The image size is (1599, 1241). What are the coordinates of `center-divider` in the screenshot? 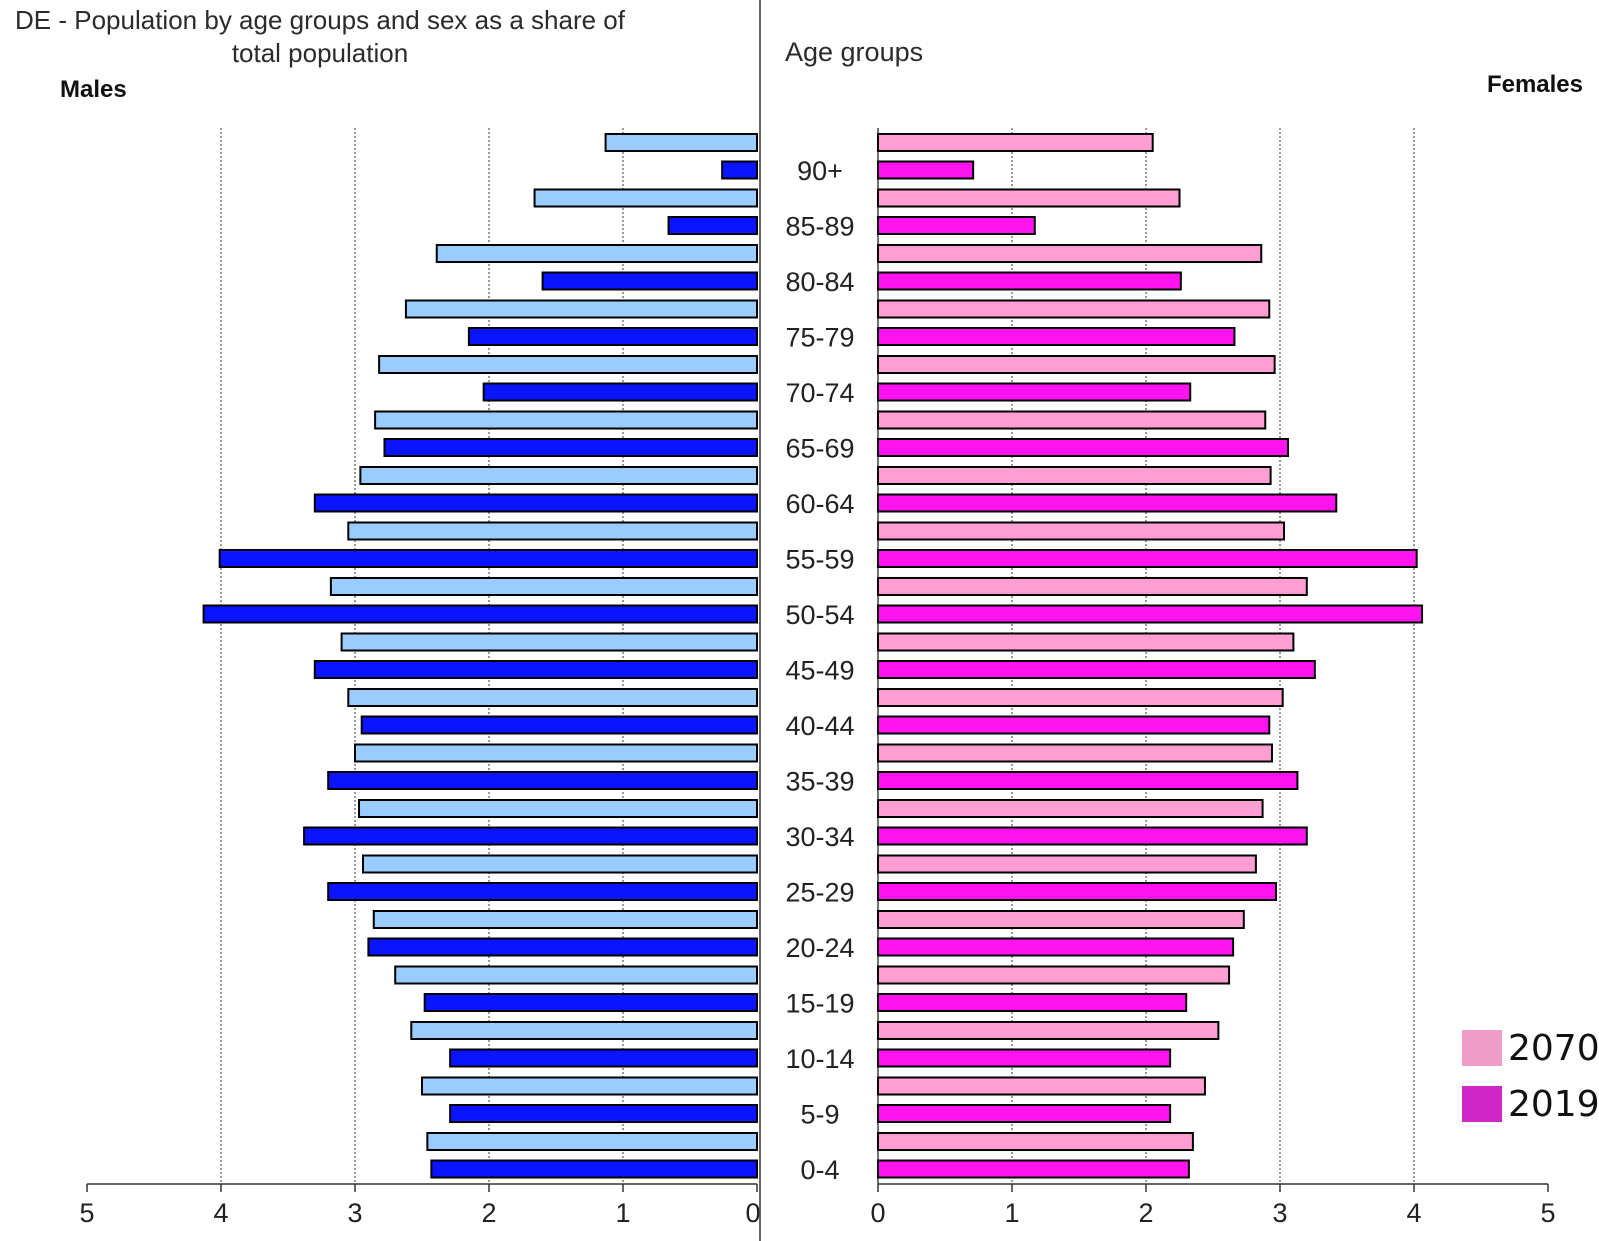 It's located at (760, 620).